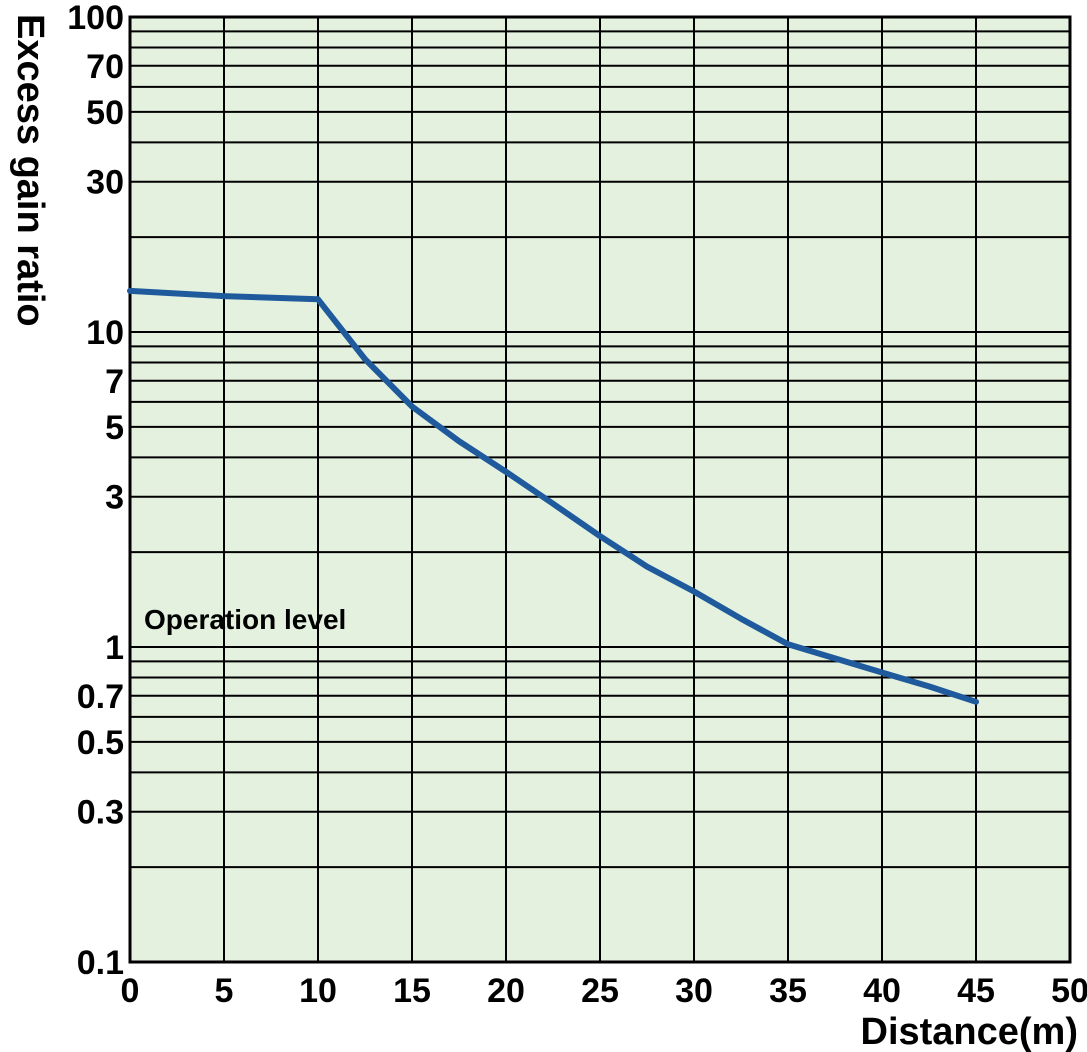  What do you see at coordinates (100, 743) in the screenshot?
I see `y-tick-label: 0.5` at bounding box center [100, 743].